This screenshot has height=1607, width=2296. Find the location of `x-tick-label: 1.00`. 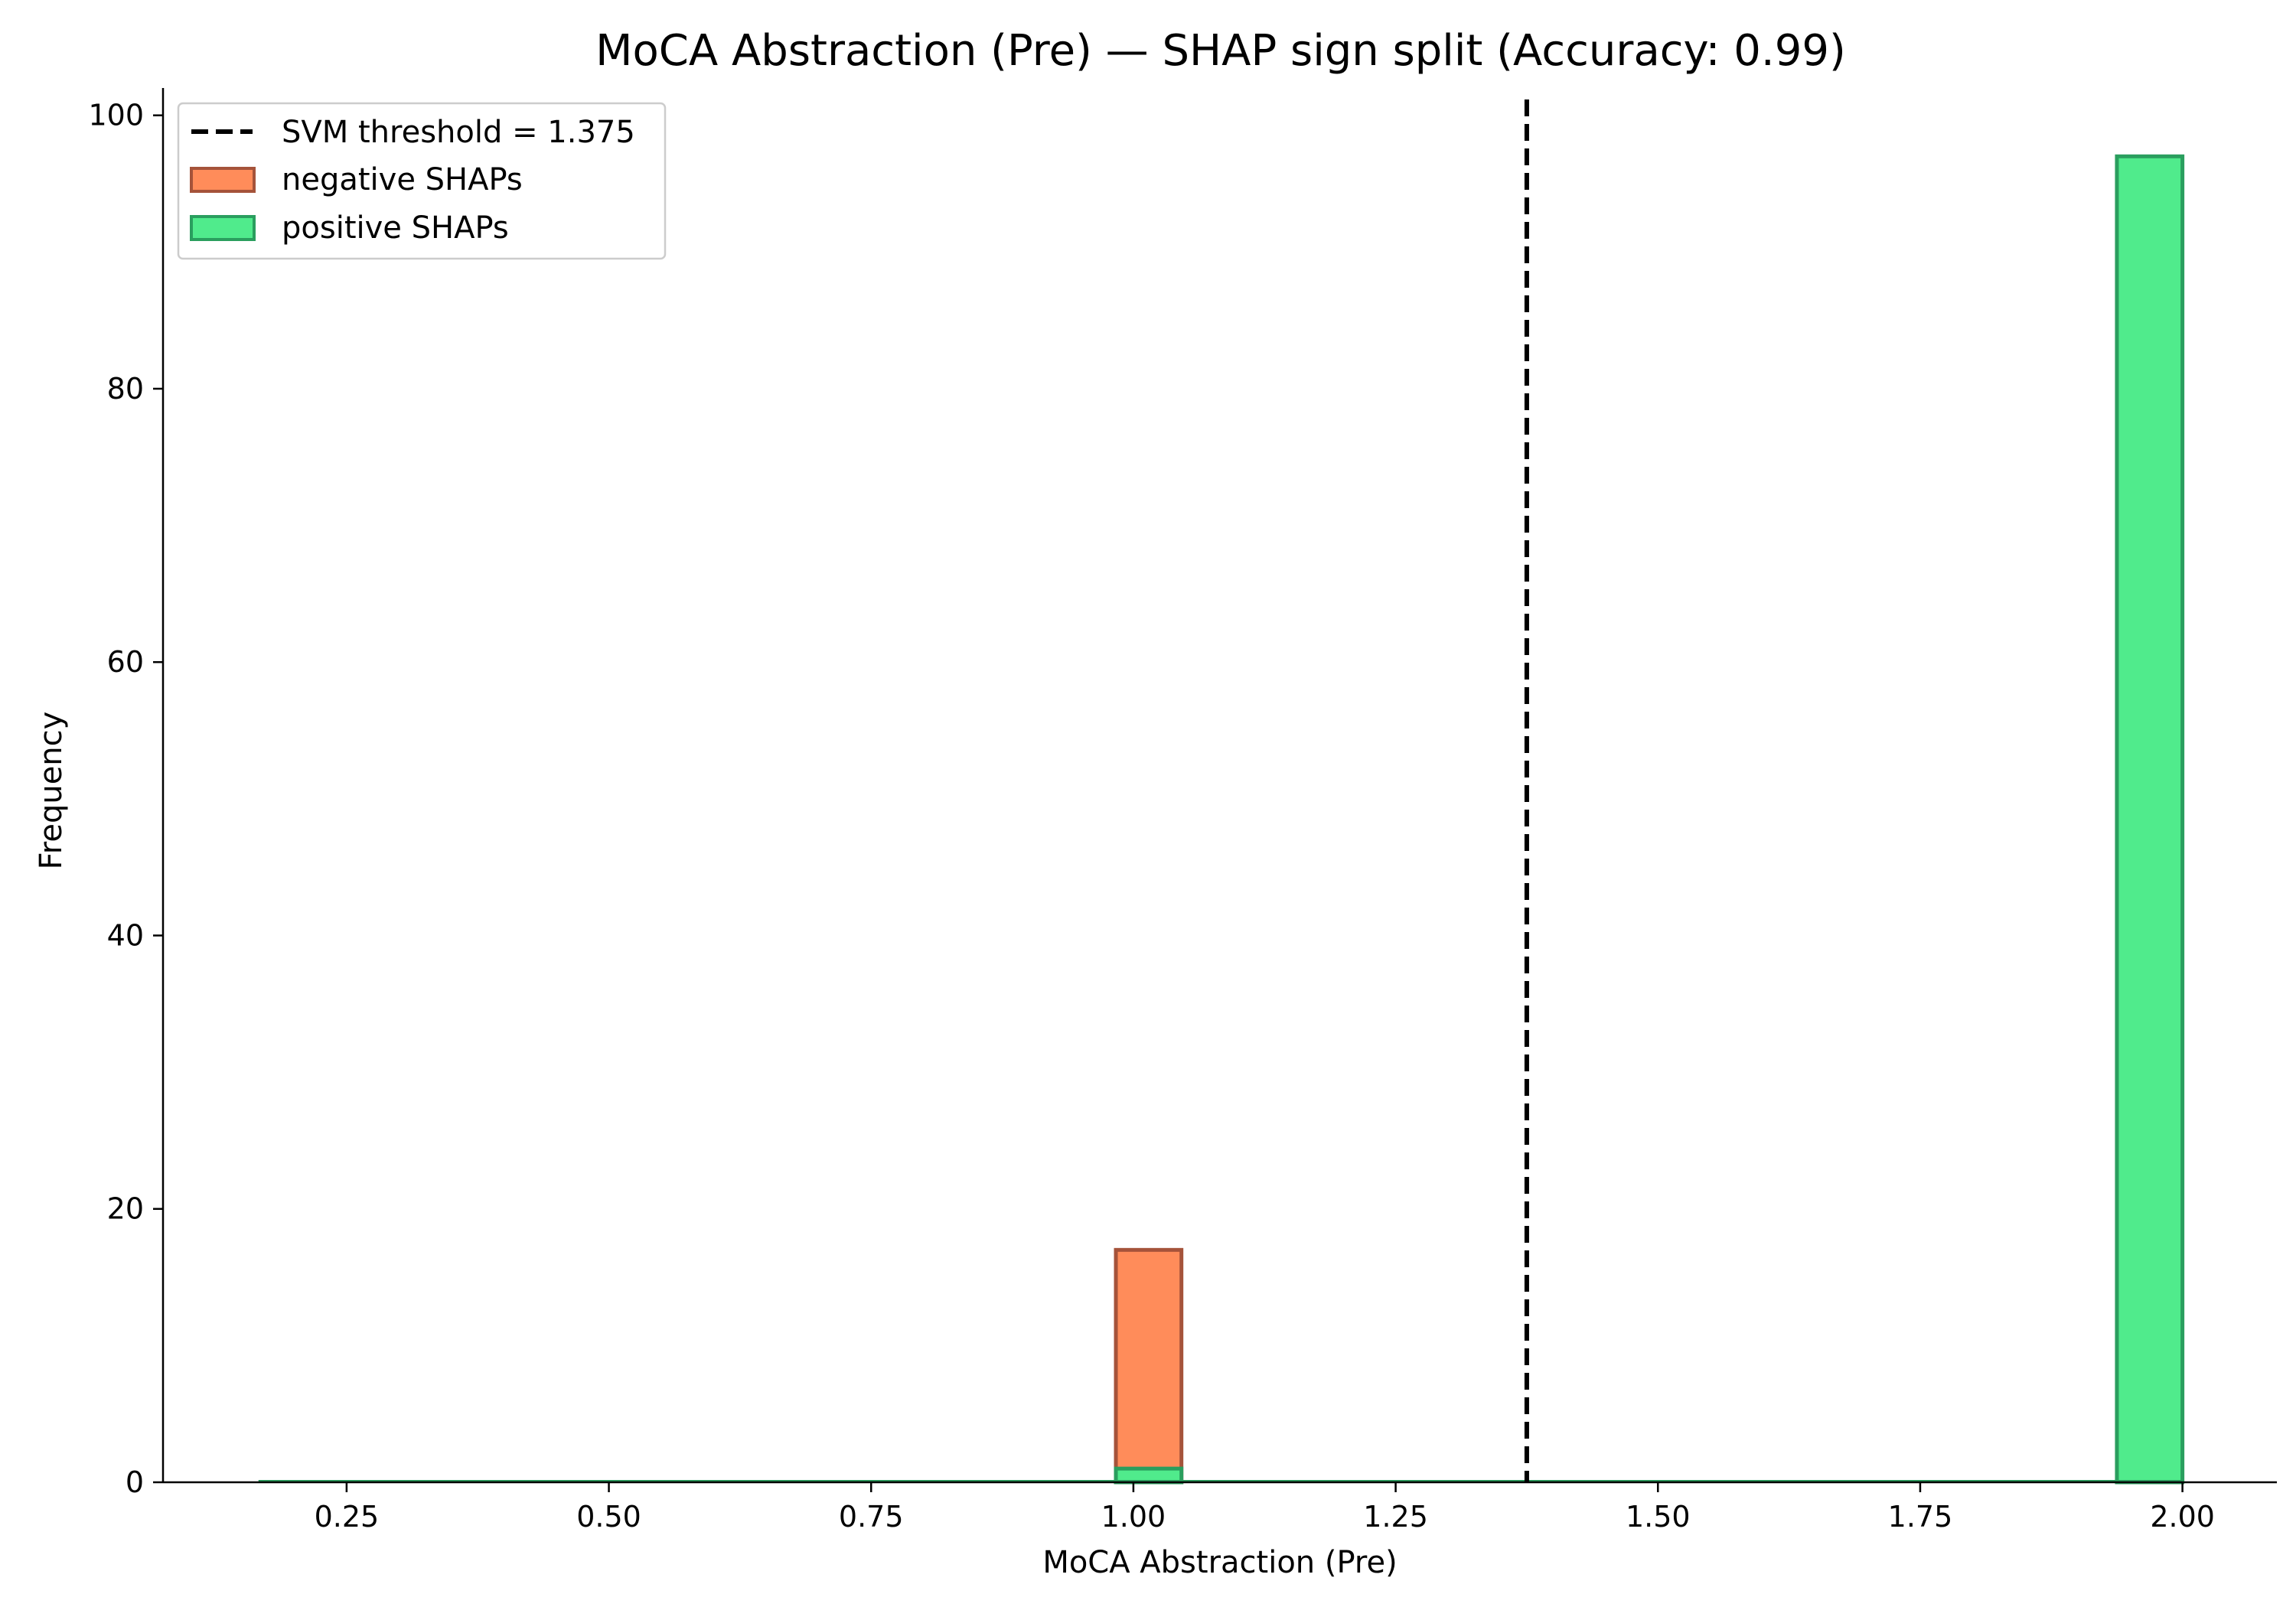

x-tick-label: 1.00 is located at coordinates (1133, 1517).